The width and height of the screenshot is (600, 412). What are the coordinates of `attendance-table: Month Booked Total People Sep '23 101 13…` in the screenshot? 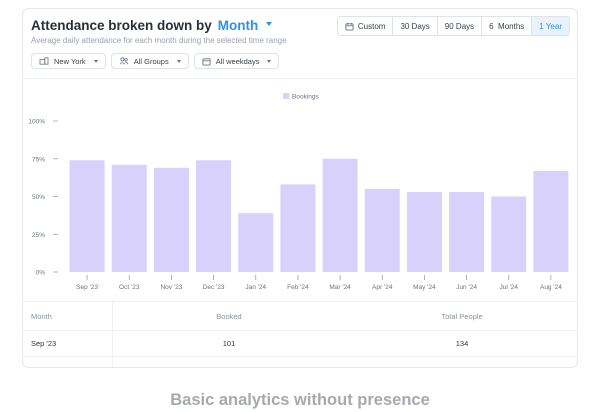 It's located at (300, 334).